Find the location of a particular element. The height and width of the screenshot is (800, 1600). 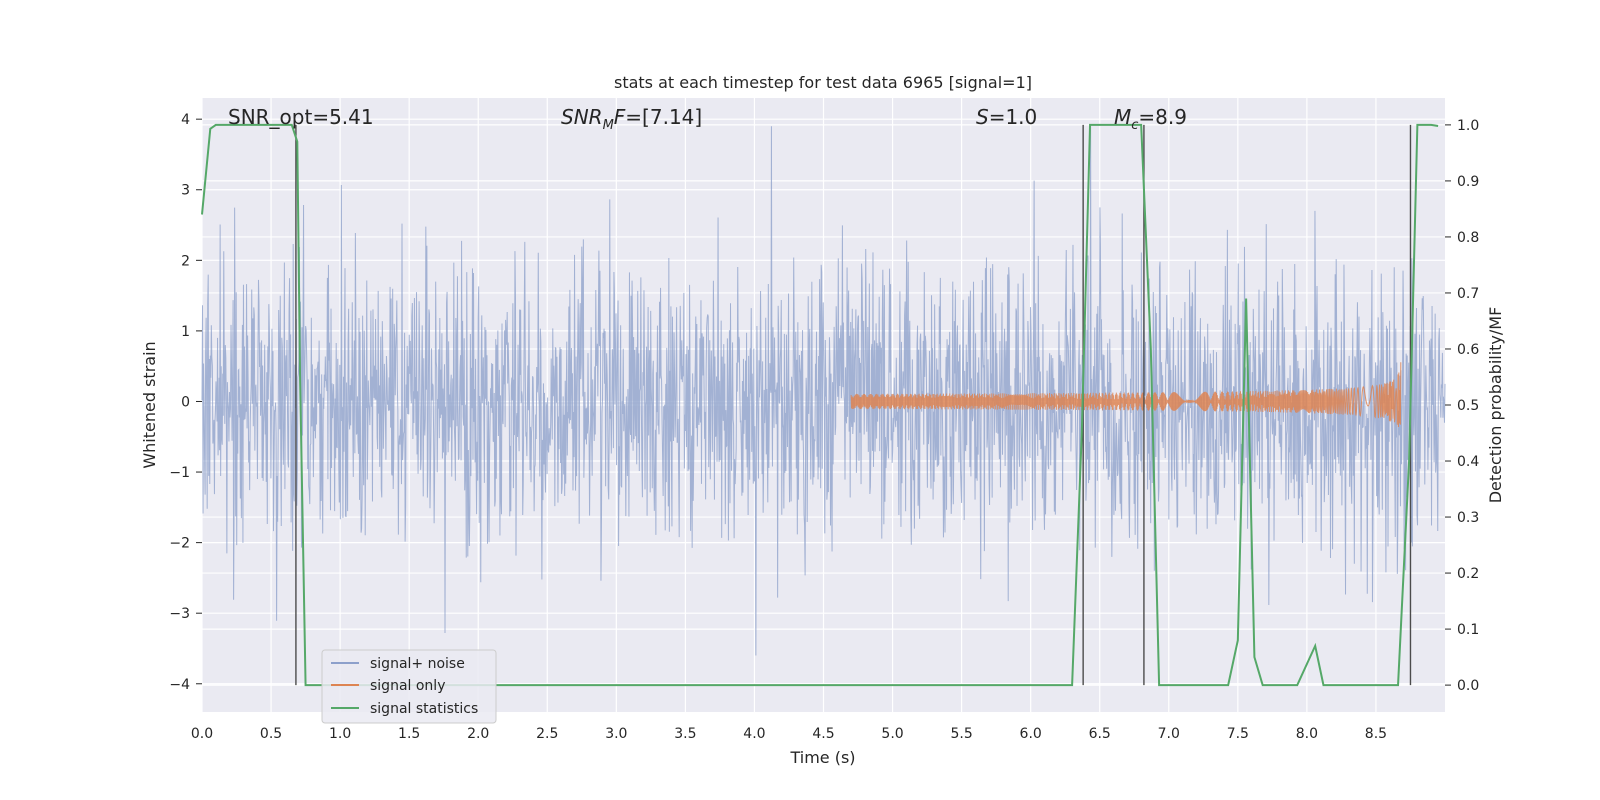

annotation-snr-mf-subscript: M is located at coordinates (608, 125).